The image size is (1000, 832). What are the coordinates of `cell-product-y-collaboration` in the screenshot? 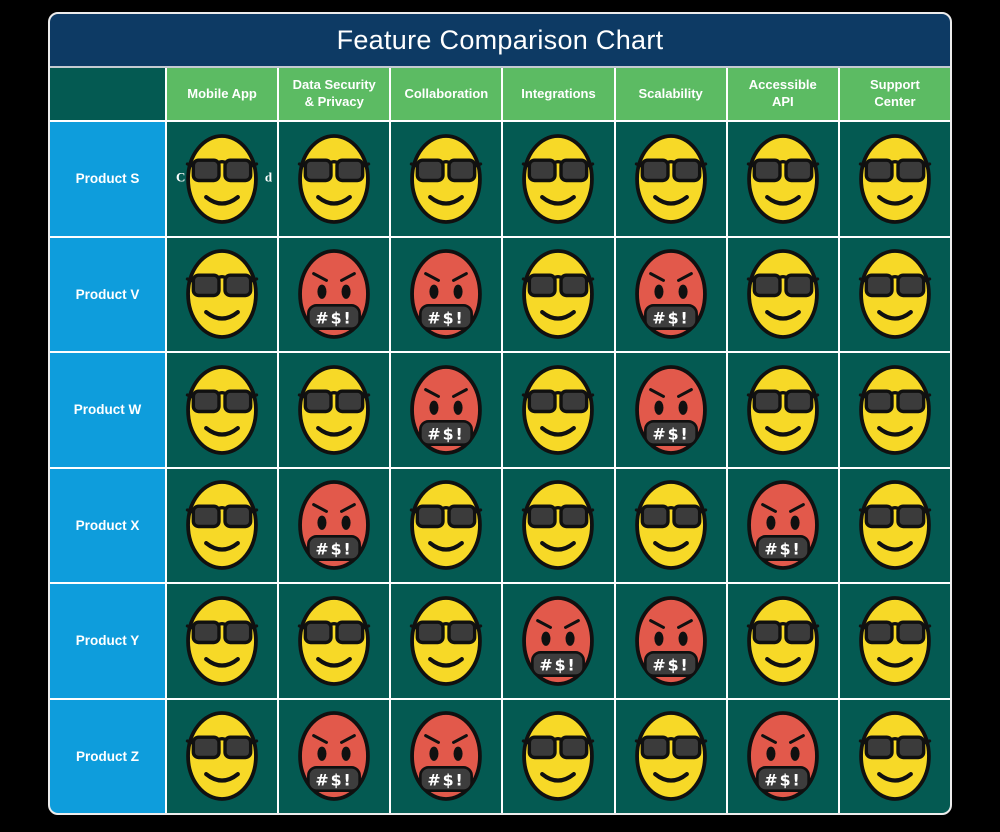 It's located at (446, 641).